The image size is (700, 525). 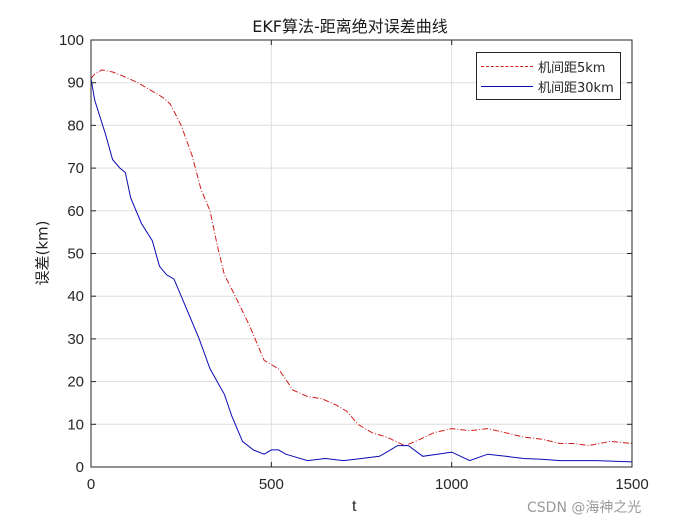 What do you see at coordinates (75, 382) in the screenshot?
I see `y-tick-label: 20` at bounding box center [75, 382].